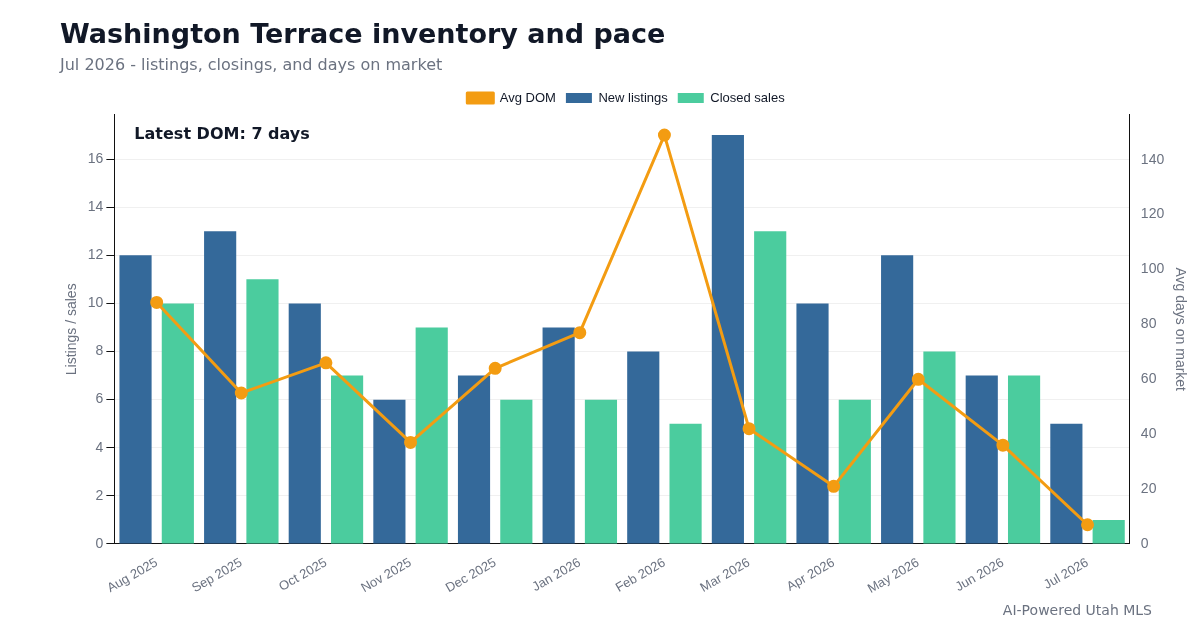  Describe the element at coordinates (1152, 213) in the screenshot. I see `y2-tick-label: 120` at that location.